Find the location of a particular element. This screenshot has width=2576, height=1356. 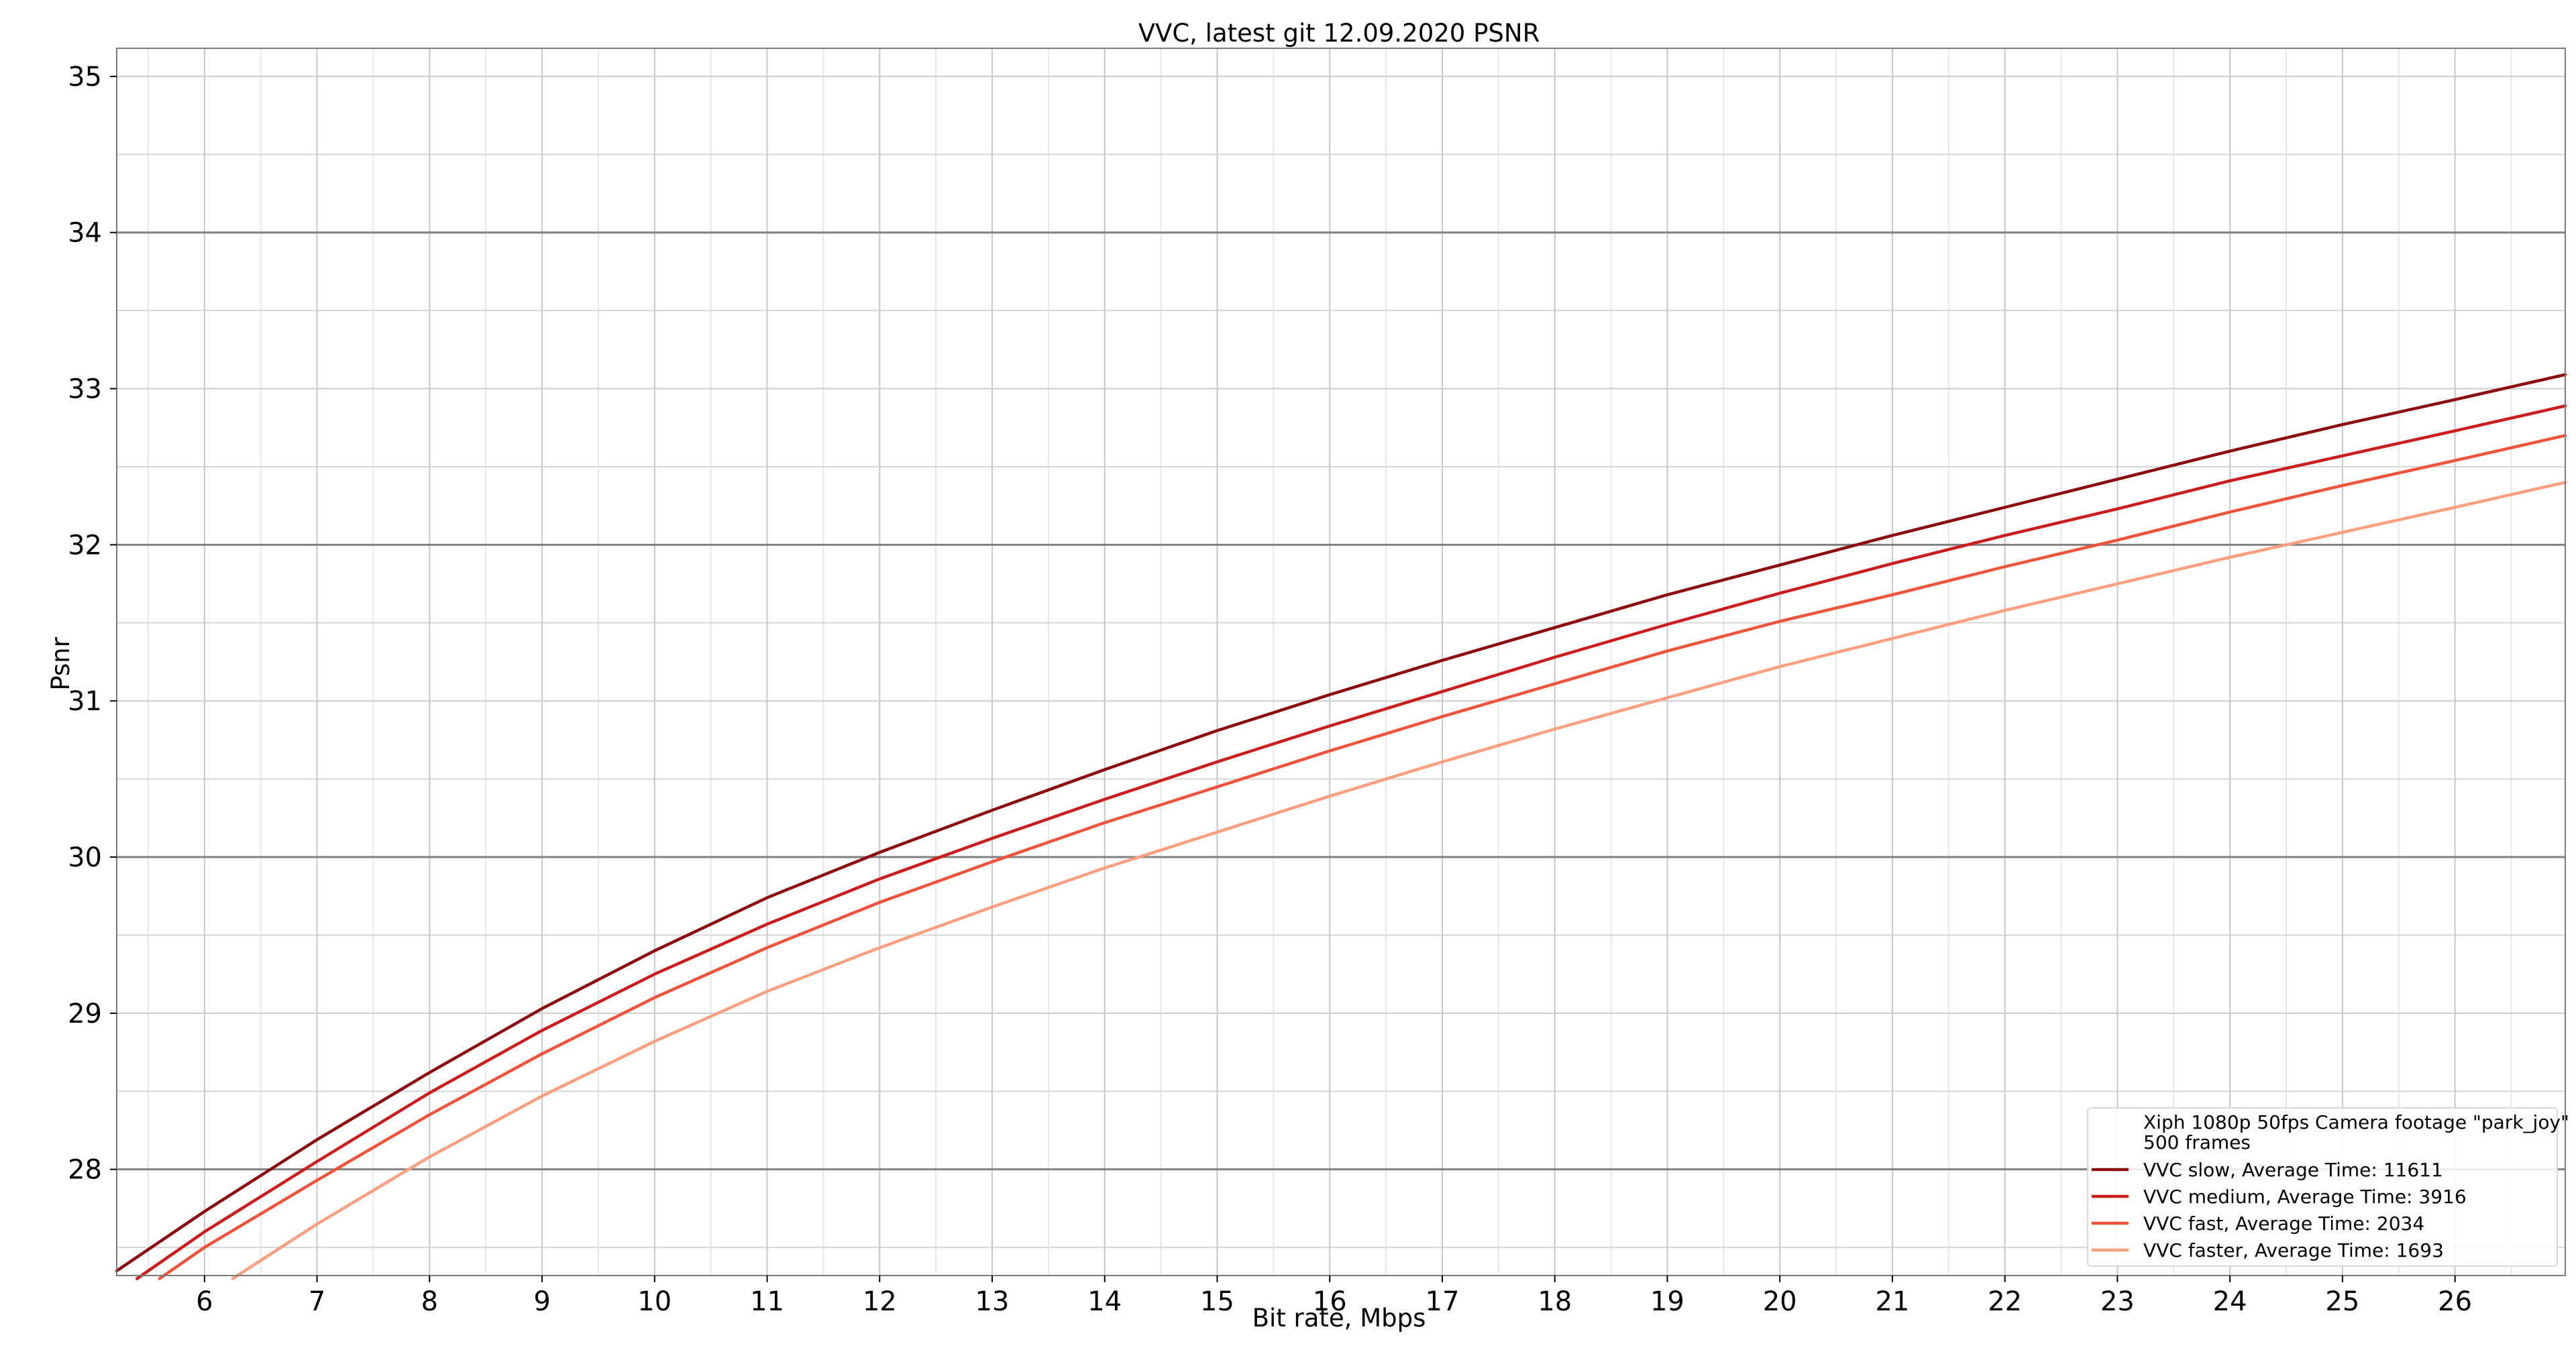

x-tick-label: 6 is located at coordinates (204, 1301).